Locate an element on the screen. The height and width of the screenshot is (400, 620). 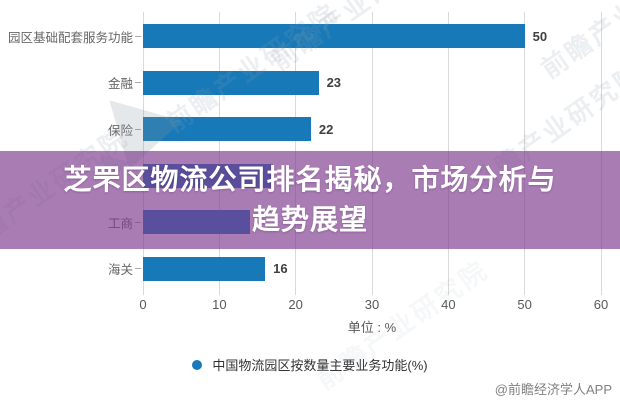
legend-label: 中国物流园区按数量主要业务功能(%) is located at coordinates (320, 365).